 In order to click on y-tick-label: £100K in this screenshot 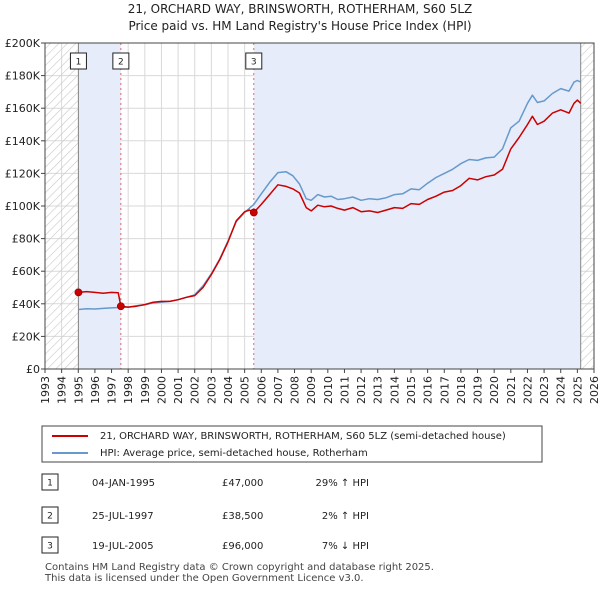, I will do `click(23, 206)`.